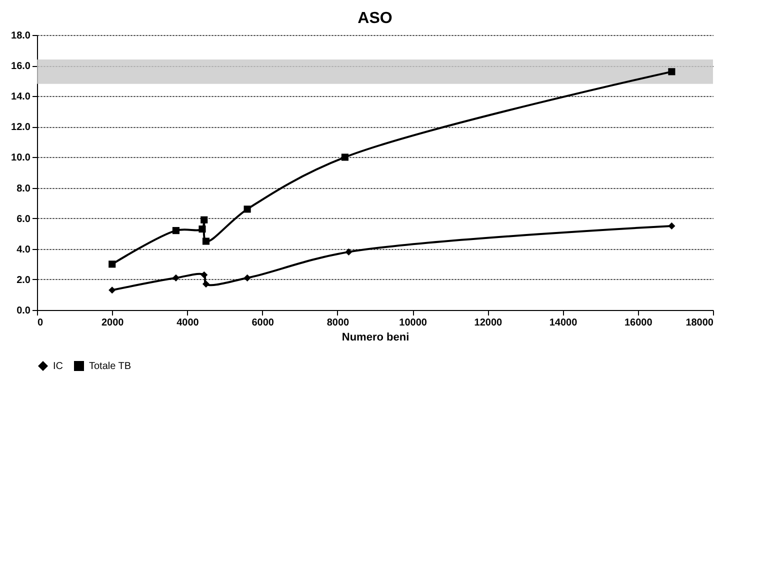  I want to click on legend-label: IC, so click(58, 366).